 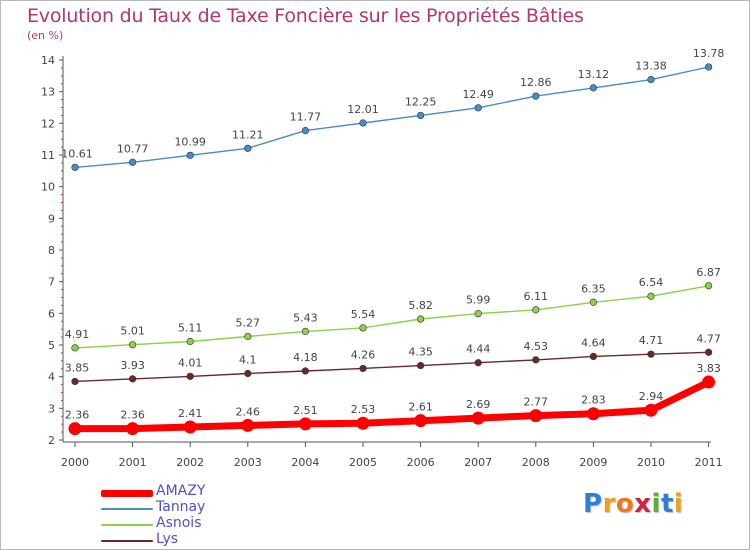 I want to click on y-tick-label: 8, so click(x=51, y=250).